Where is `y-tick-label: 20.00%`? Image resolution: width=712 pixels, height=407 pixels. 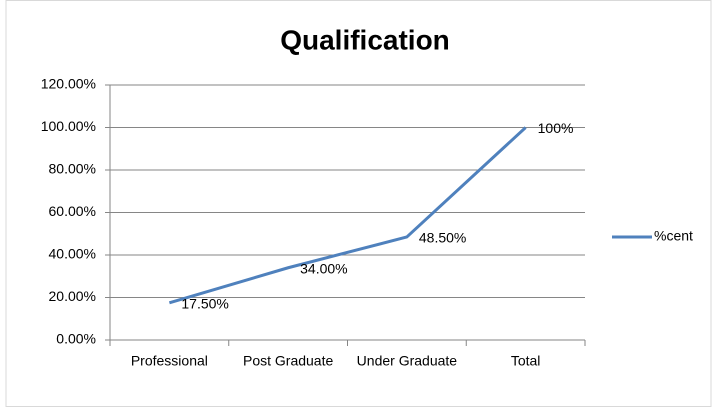 y-tick-label: 20.00% is located at coordinates (72, 296).